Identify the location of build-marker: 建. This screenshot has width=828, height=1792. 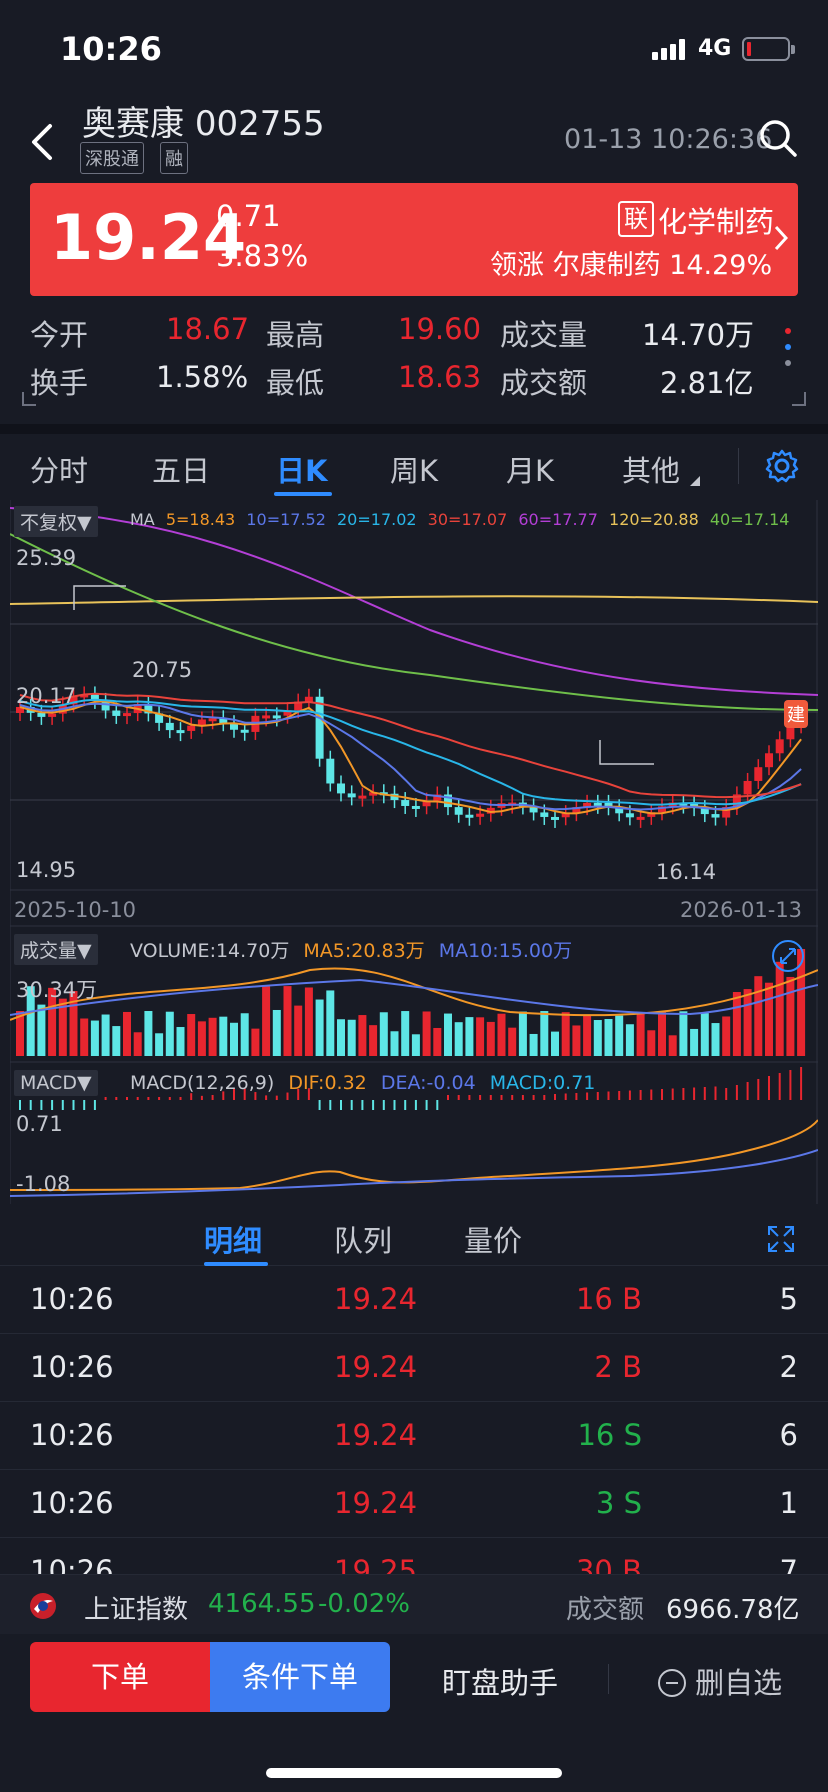
(796, 714).